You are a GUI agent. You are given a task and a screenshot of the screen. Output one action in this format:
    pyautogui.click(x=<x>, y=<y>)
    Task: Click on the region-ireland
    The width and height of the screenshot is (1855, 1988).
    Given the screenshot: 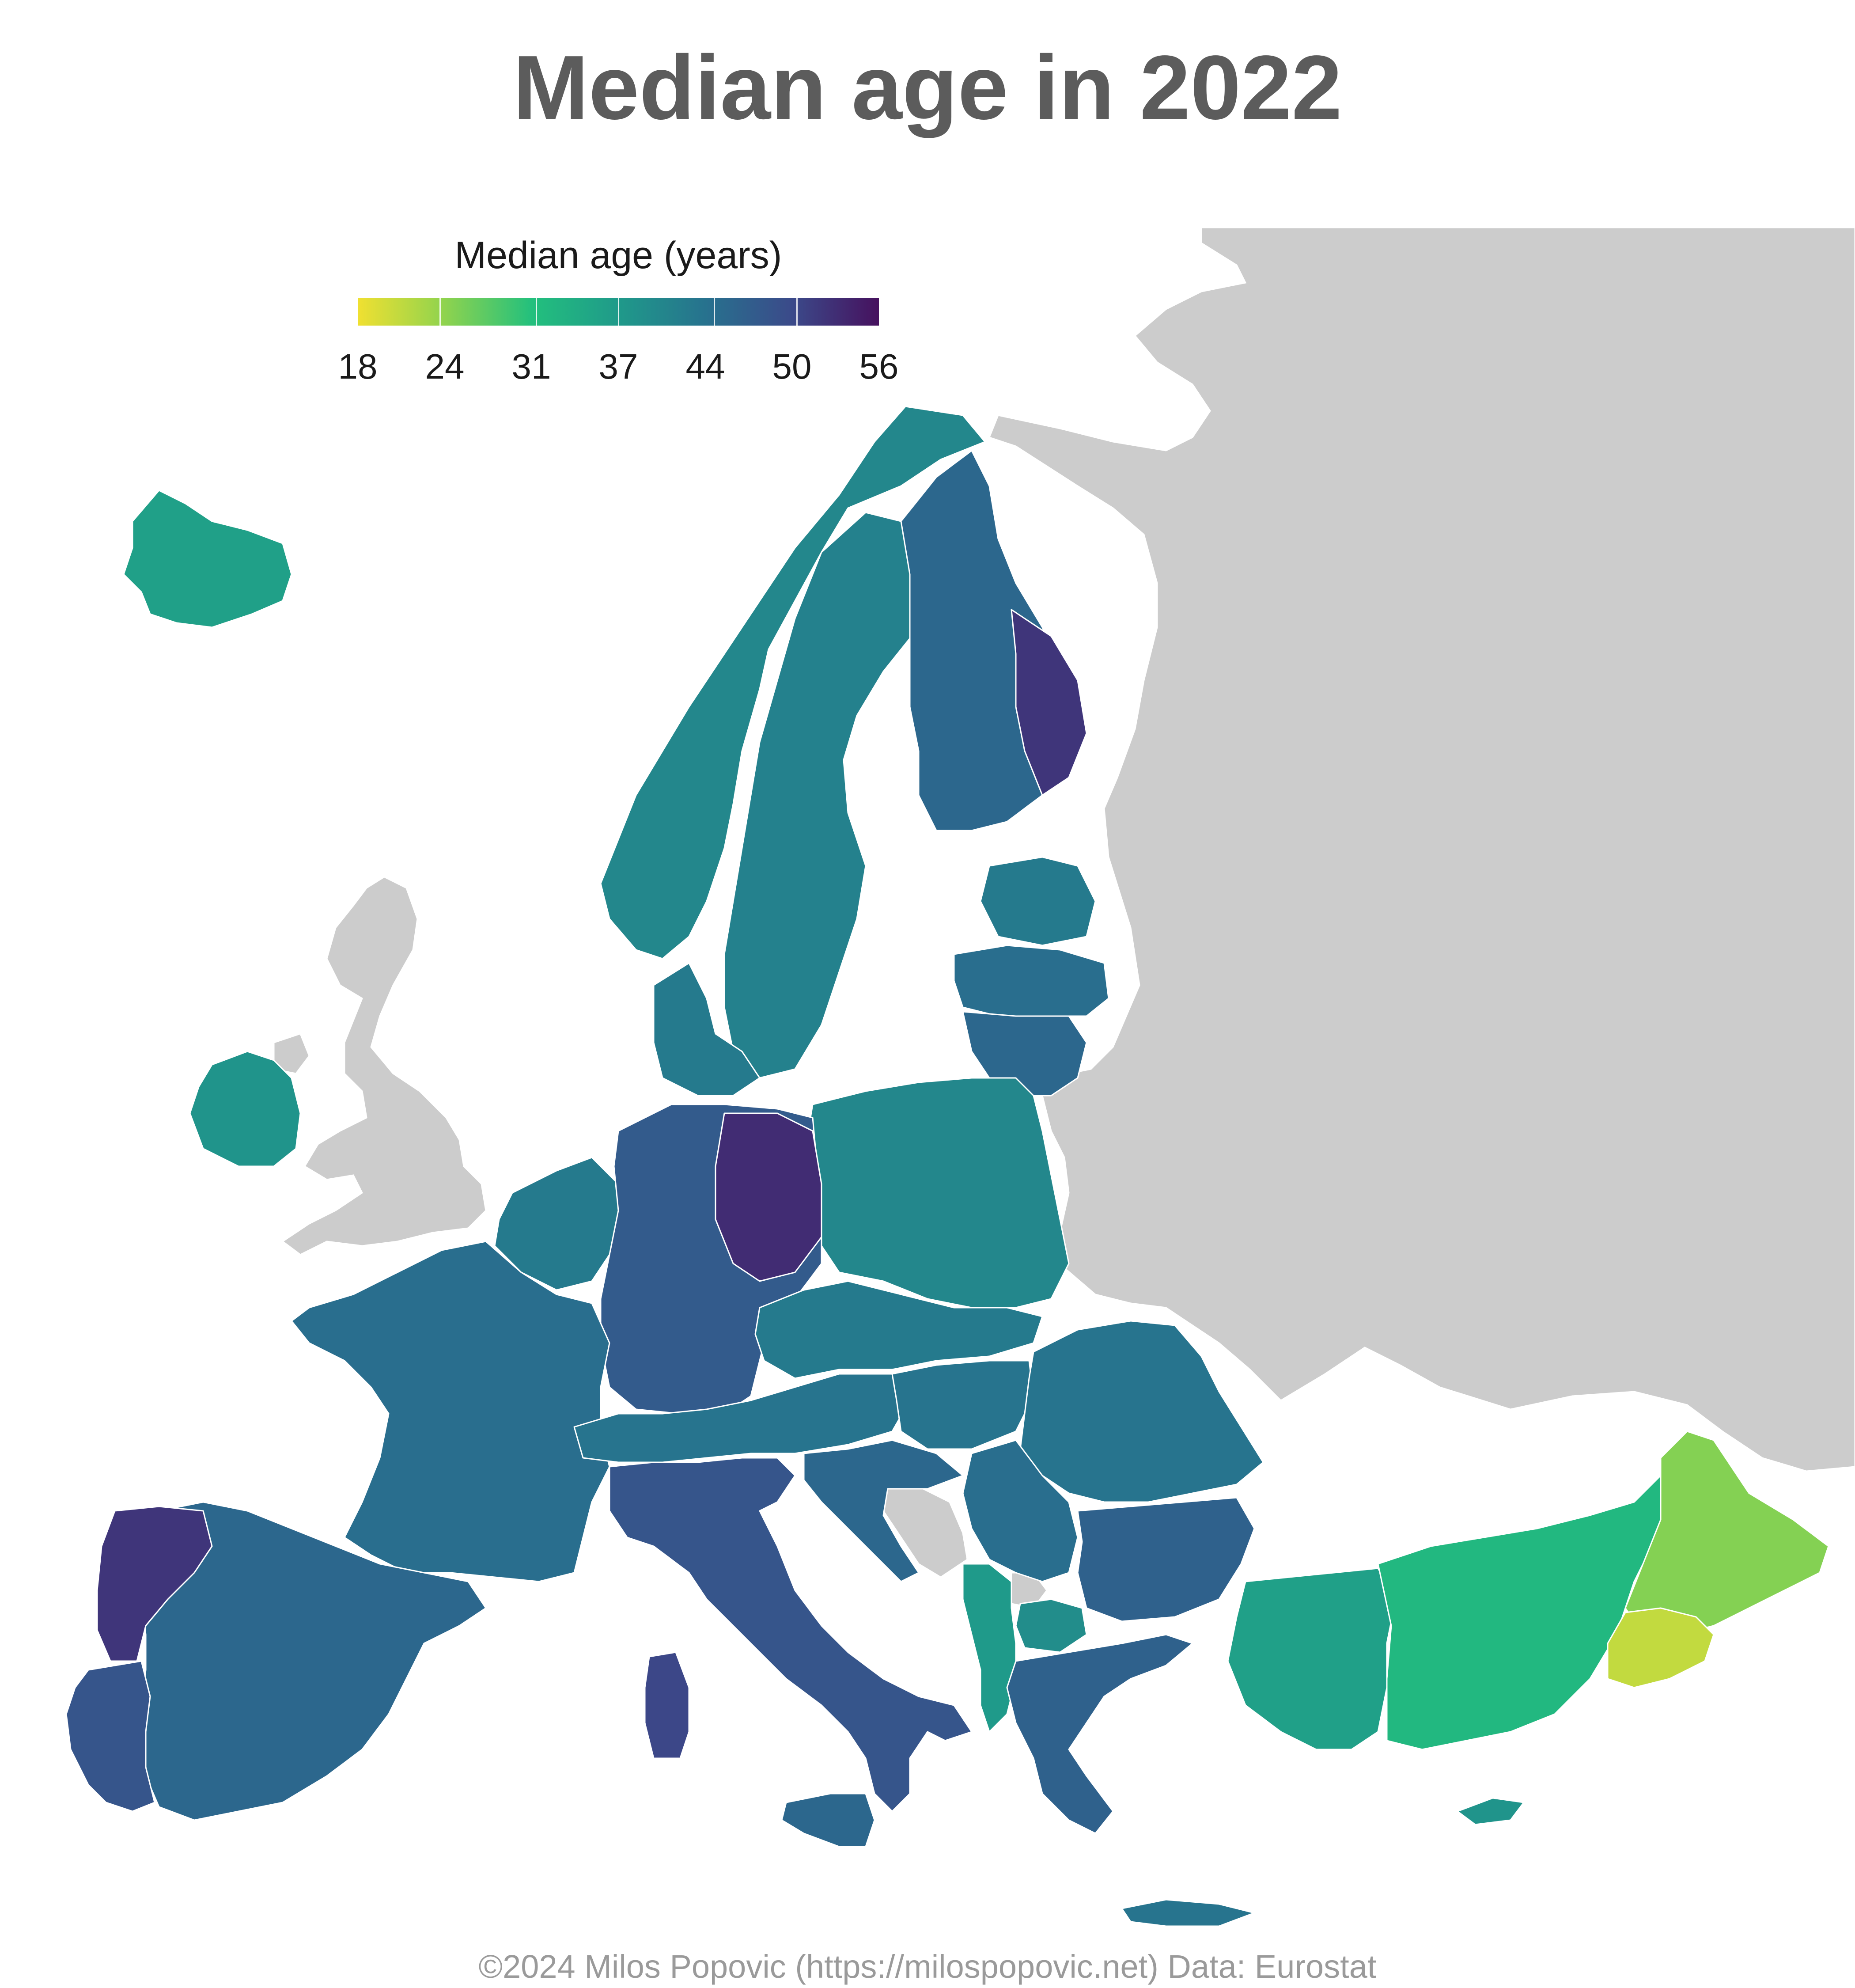 What is the action you would take?
    pyautogui.click(x=245, y=1109)
    